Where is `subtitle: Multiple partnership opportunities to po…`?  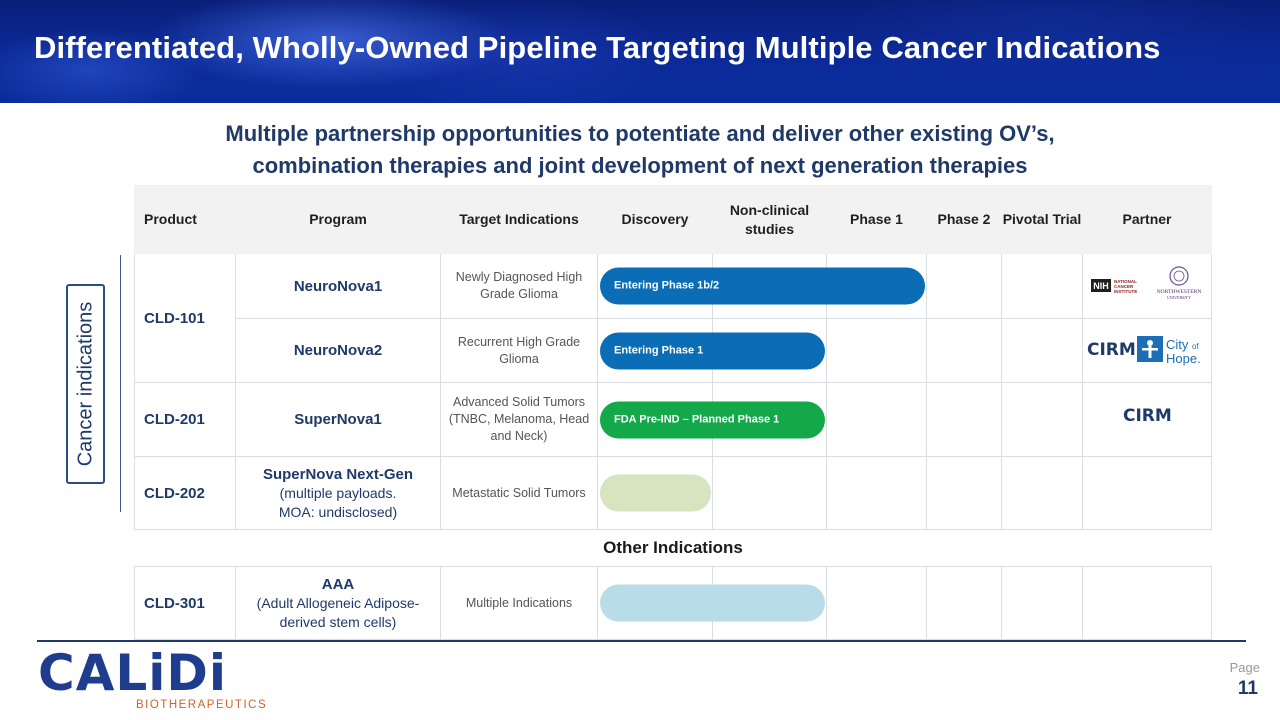
subtitle: Multiple partnership opportunities to po… is located at coordinates (640, 150).